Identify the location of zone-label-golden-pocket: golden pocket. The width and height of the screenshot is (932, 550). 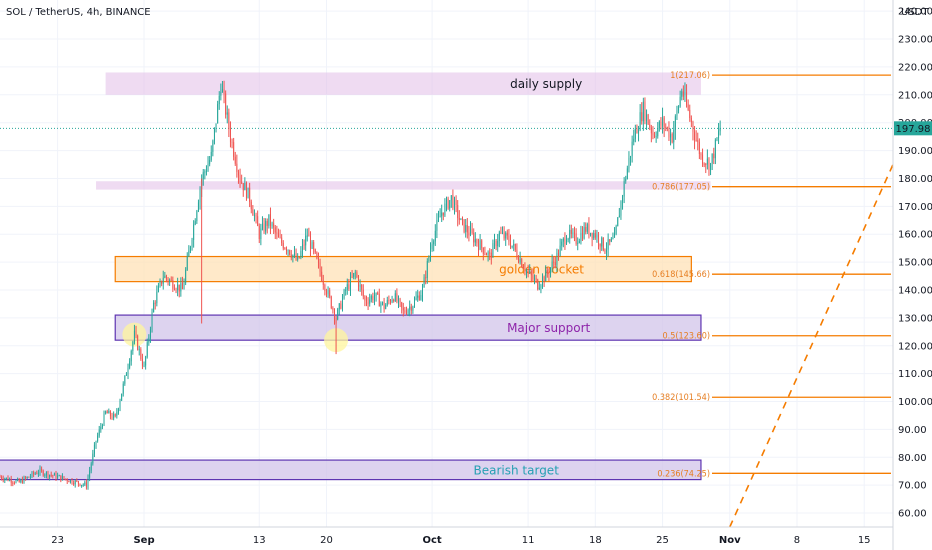
(541, 270).